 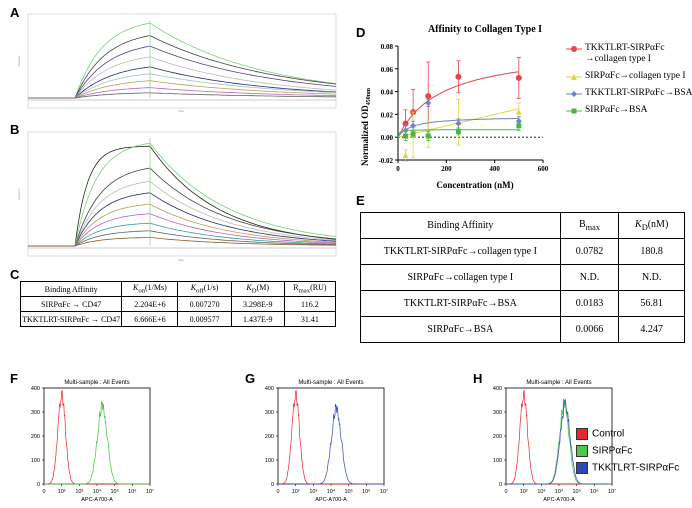 I want to click on spr-sensorgram-b: Response Time, so click(x=177, y=196).